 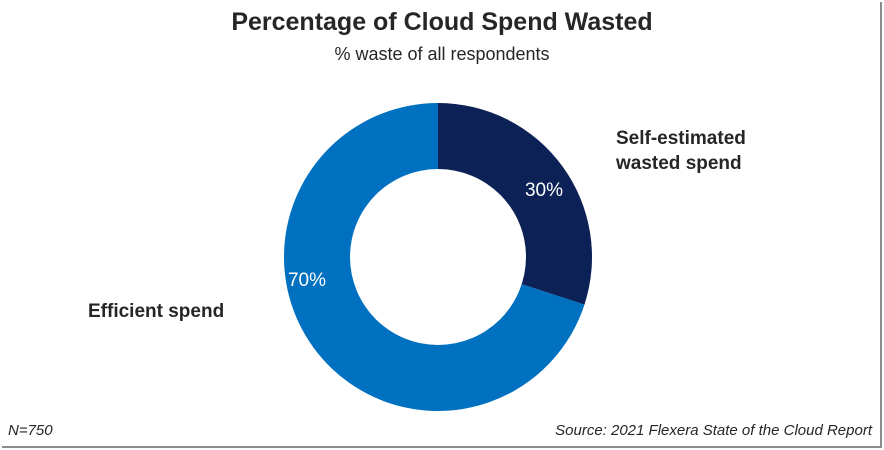 What do you see at coordinates (544, 190) in the screenshot?
I see `slice-value-label-wasted: 30%` at bounding box center [544, 190].